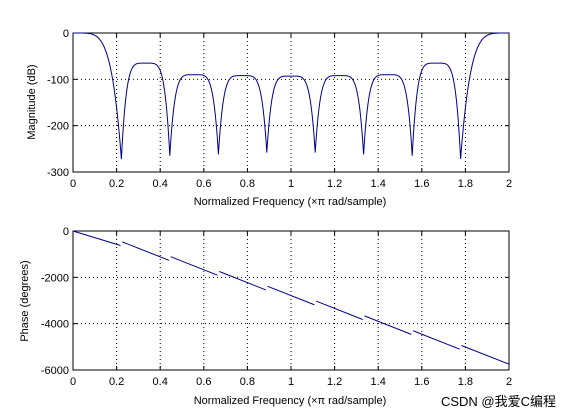 This screenshot has width=561, height=420. Describe the element at coordinates (58, 80) in the screenshot. I see `magnitude-ytick-label: -100` at that location.